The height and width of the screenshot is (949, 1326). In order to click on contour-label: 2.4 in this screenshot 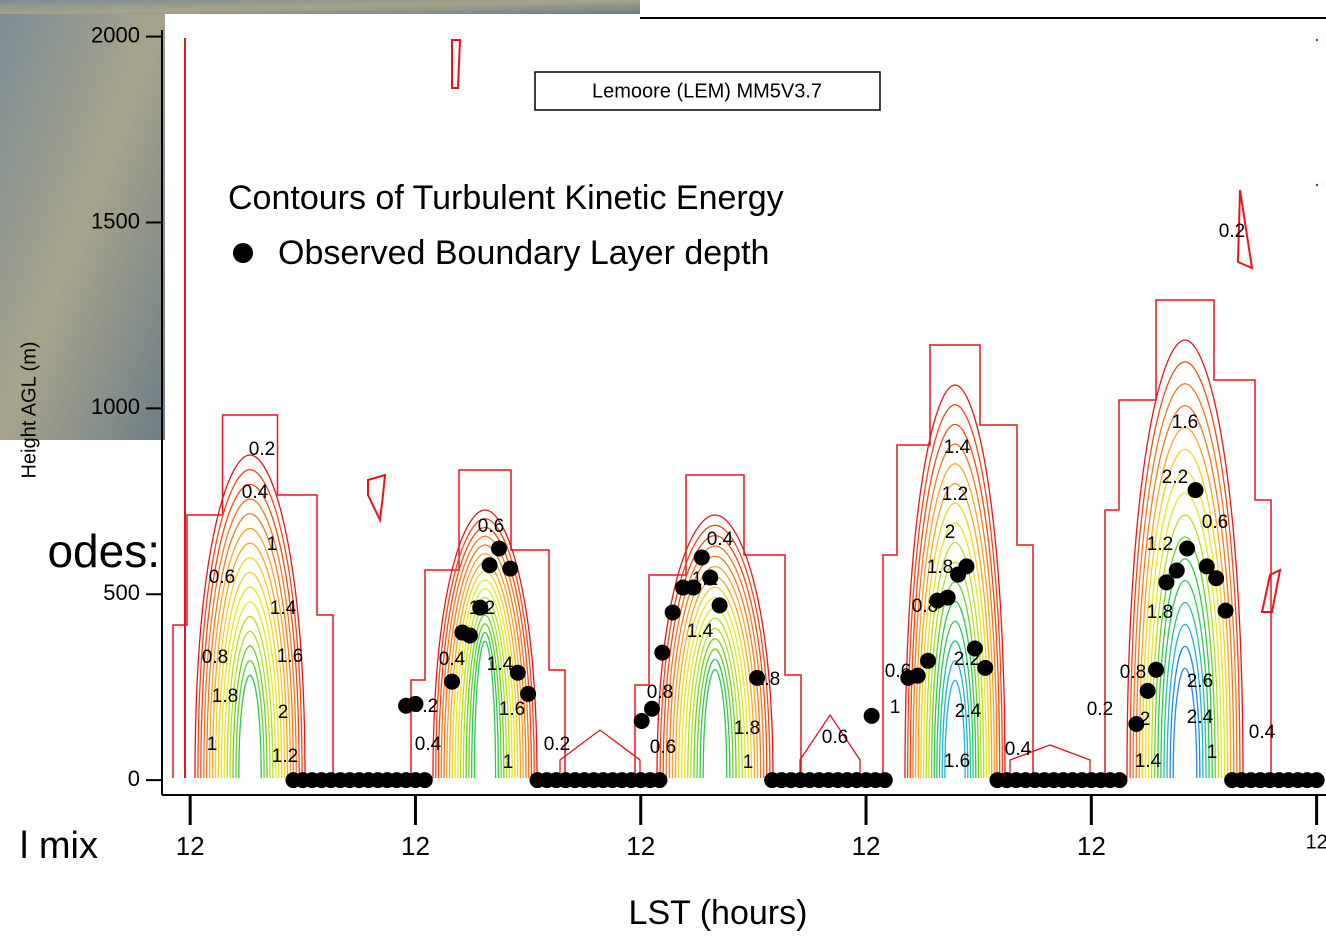, I will do `click(968, 711)`.